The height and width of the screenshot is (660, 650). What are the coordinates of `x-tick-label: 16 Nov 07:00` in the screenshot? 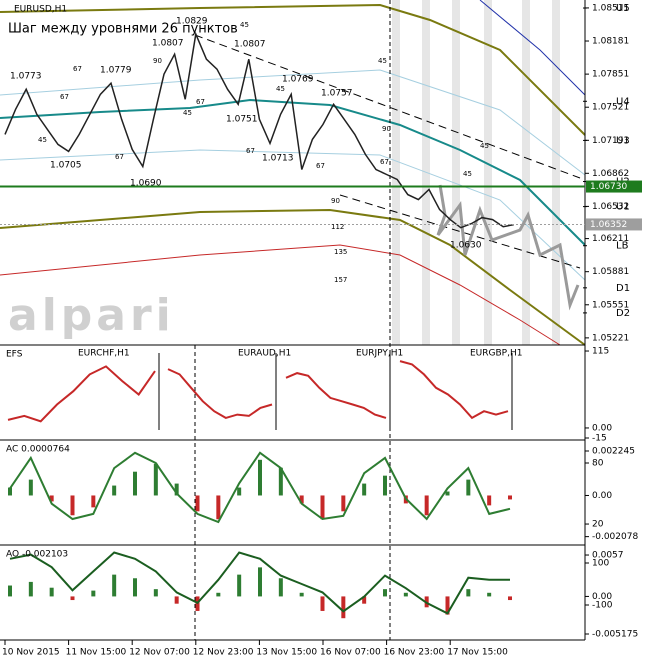 It's located at (350, 653).